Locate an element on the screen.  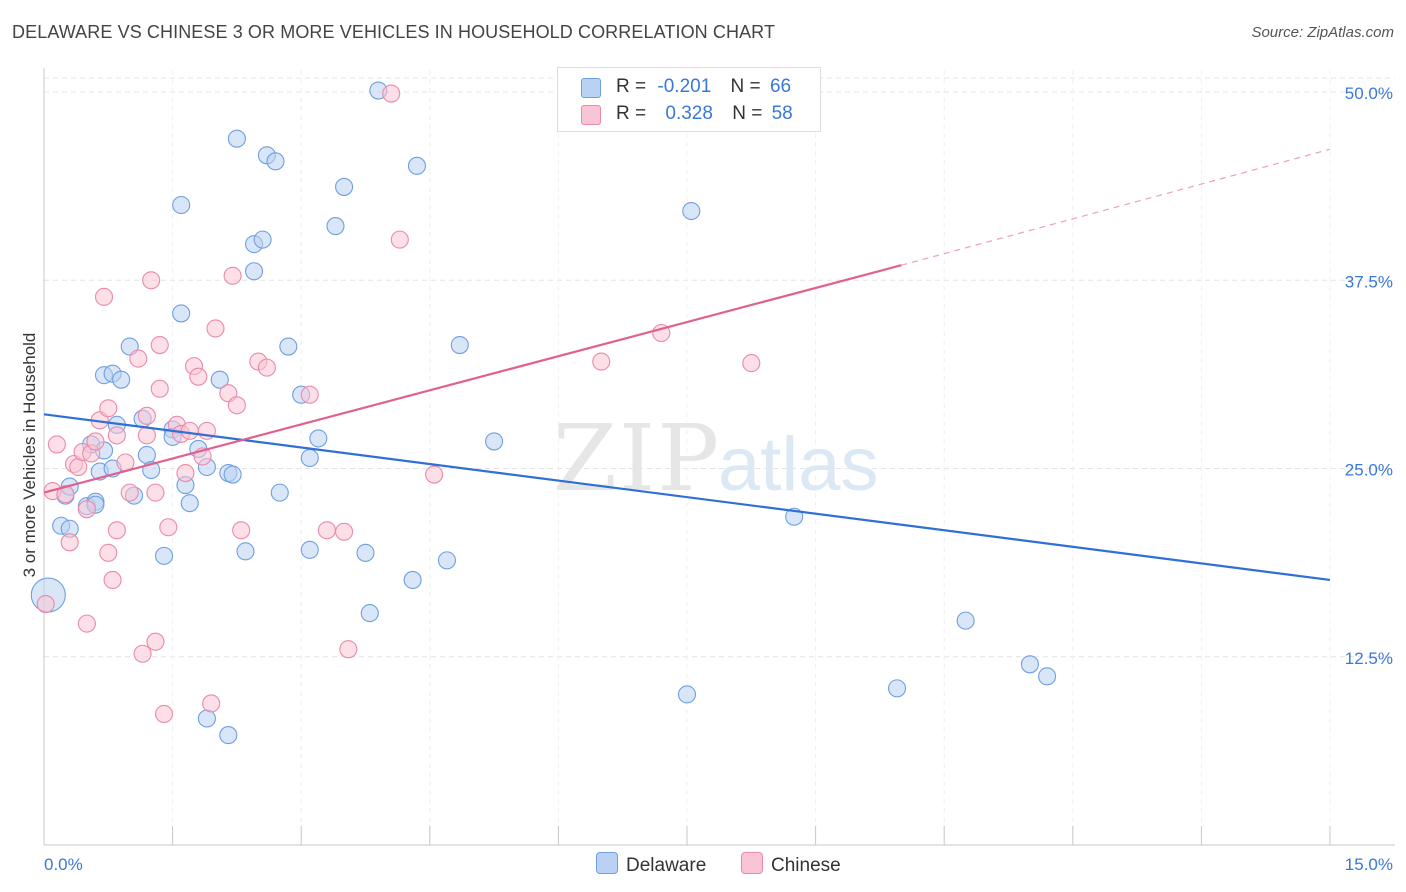
y-tick-label: 25.0% is located at coordinates (1369, 470).